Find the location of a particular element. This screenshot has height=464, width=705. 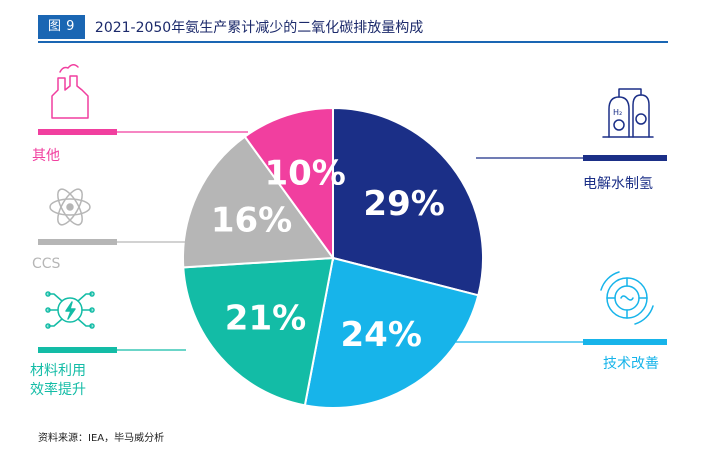

slice-value-label-4: 10% is located at coordinates (304, 173).